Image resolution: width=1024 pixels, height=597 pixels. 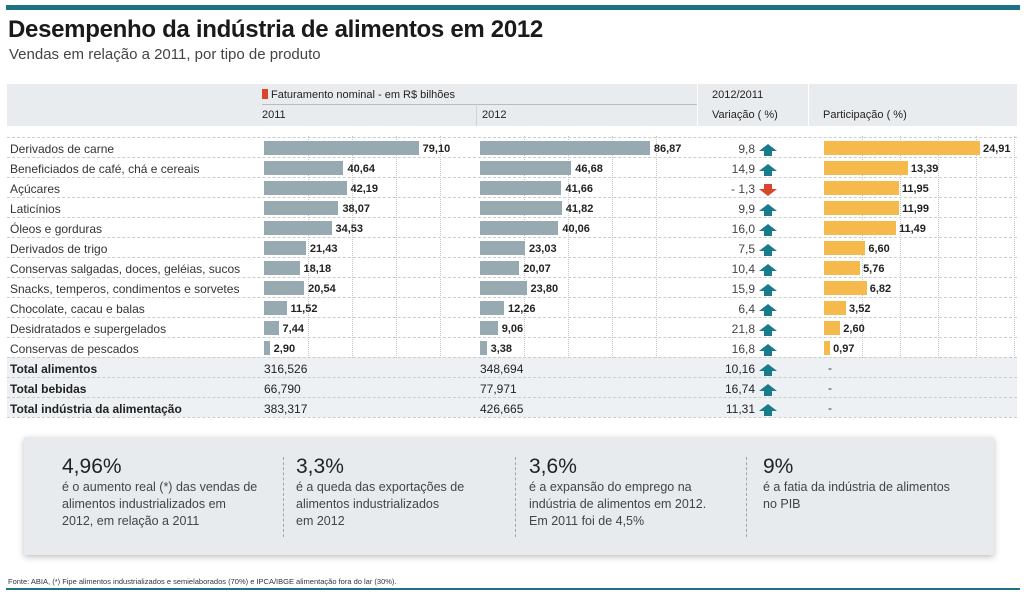 What do you see at coordinates (768, 189) in the screenshot?
I see `arrow-down-icon` at bounding box center [768, 189].